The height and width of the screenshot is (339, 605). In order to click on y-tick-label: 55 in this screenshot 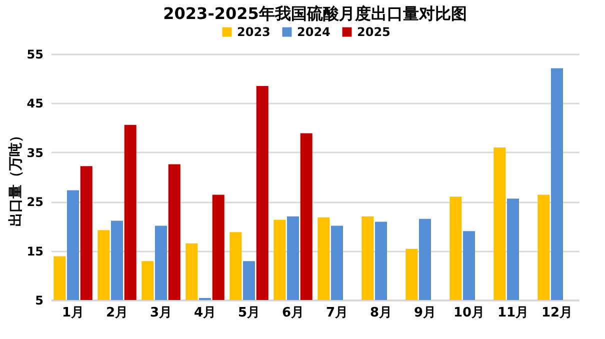, I will do `click(35, 55)`.